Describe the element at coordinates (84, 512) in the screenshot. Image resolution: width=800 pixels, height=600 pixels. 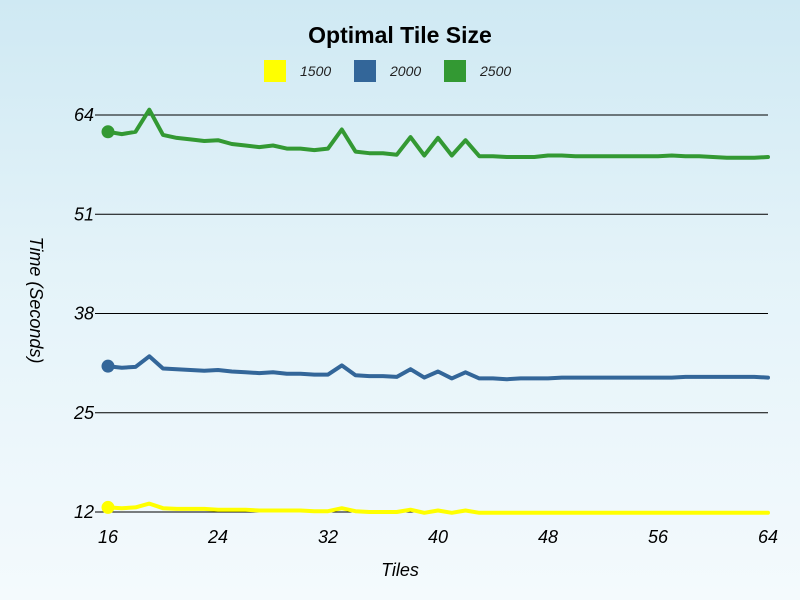
I see `y-tick-label: 12` at that location.